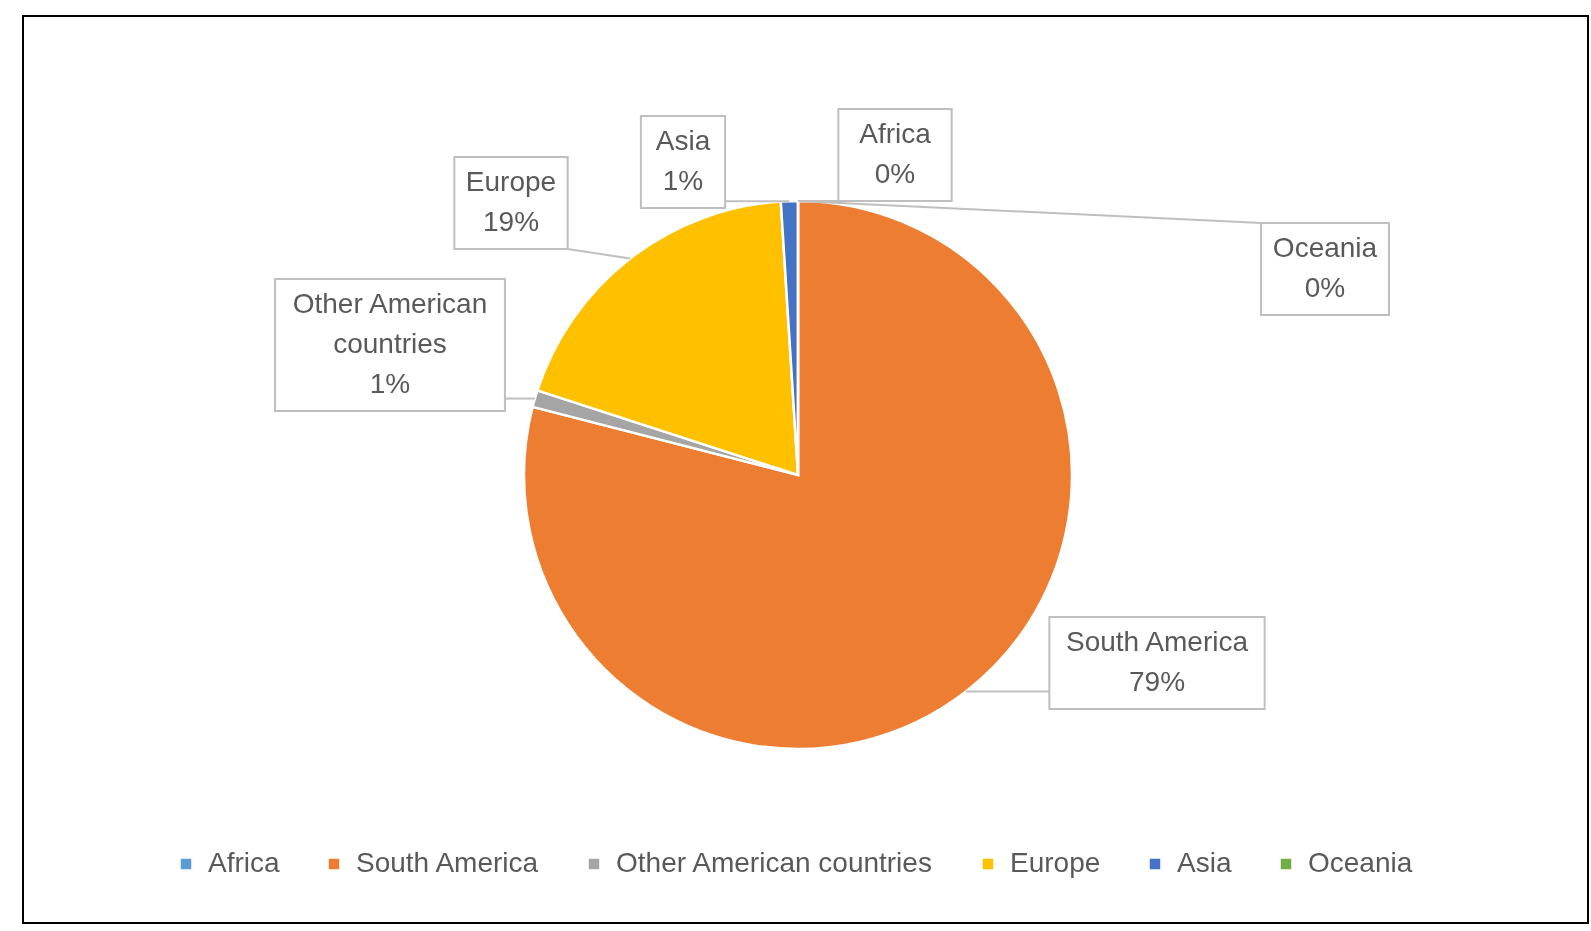 The height and width of the screenshot is (931, 1591). Describe the element at coordinates (1157, 641) in the screenshot. I see `slice-label: South America` at that location.